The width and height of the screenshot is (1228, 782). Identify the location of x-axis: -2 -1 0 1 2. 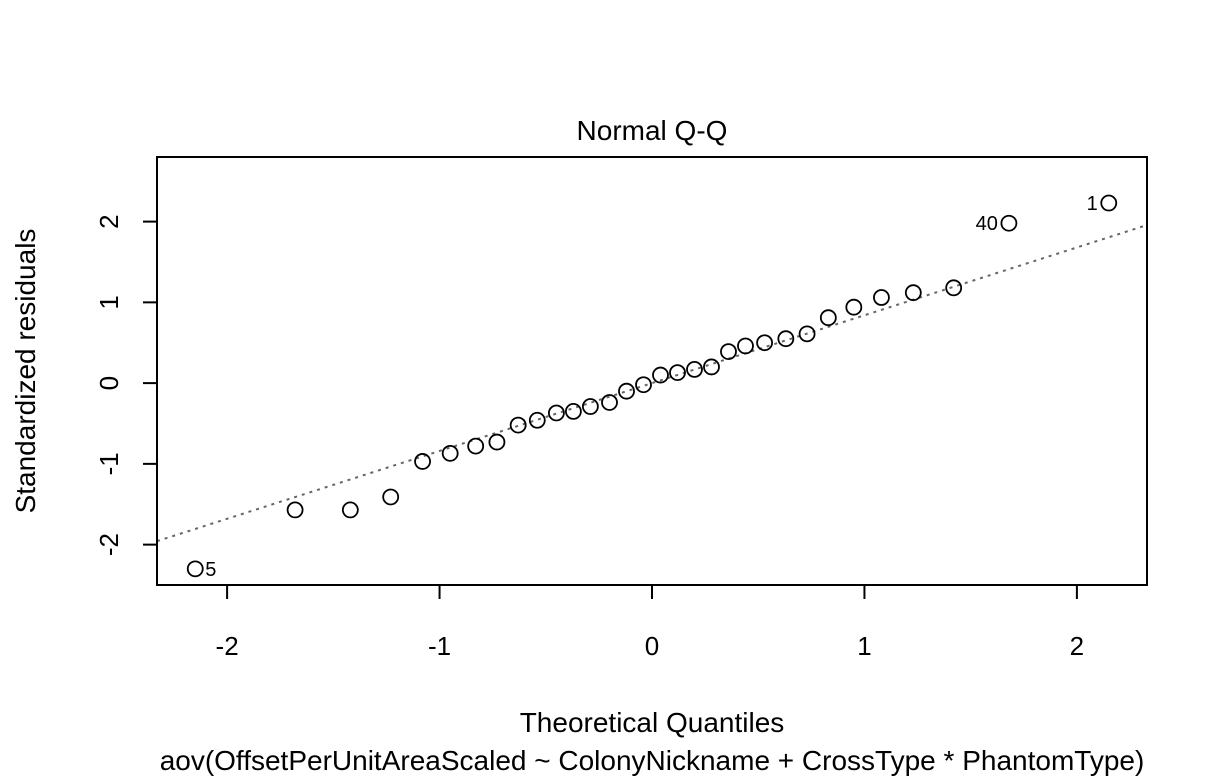
(650, 622).